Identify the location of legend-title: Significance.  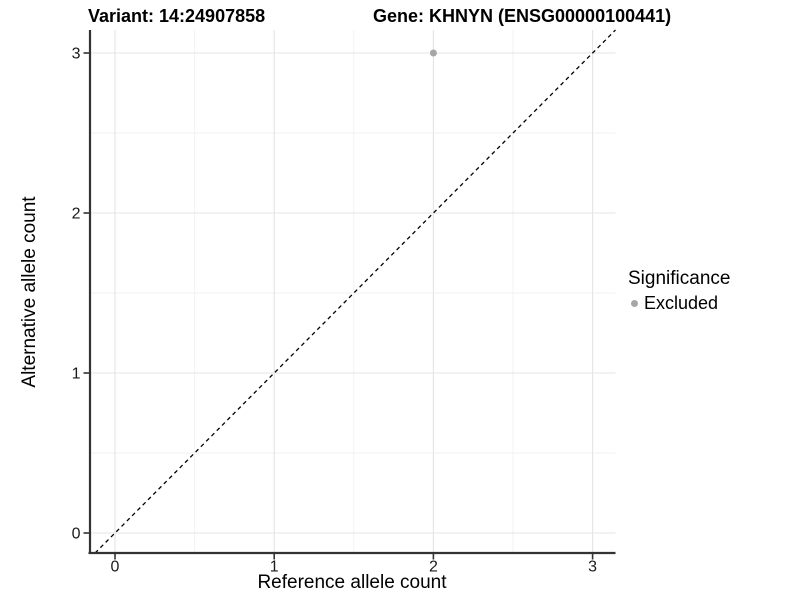
(679, 278).